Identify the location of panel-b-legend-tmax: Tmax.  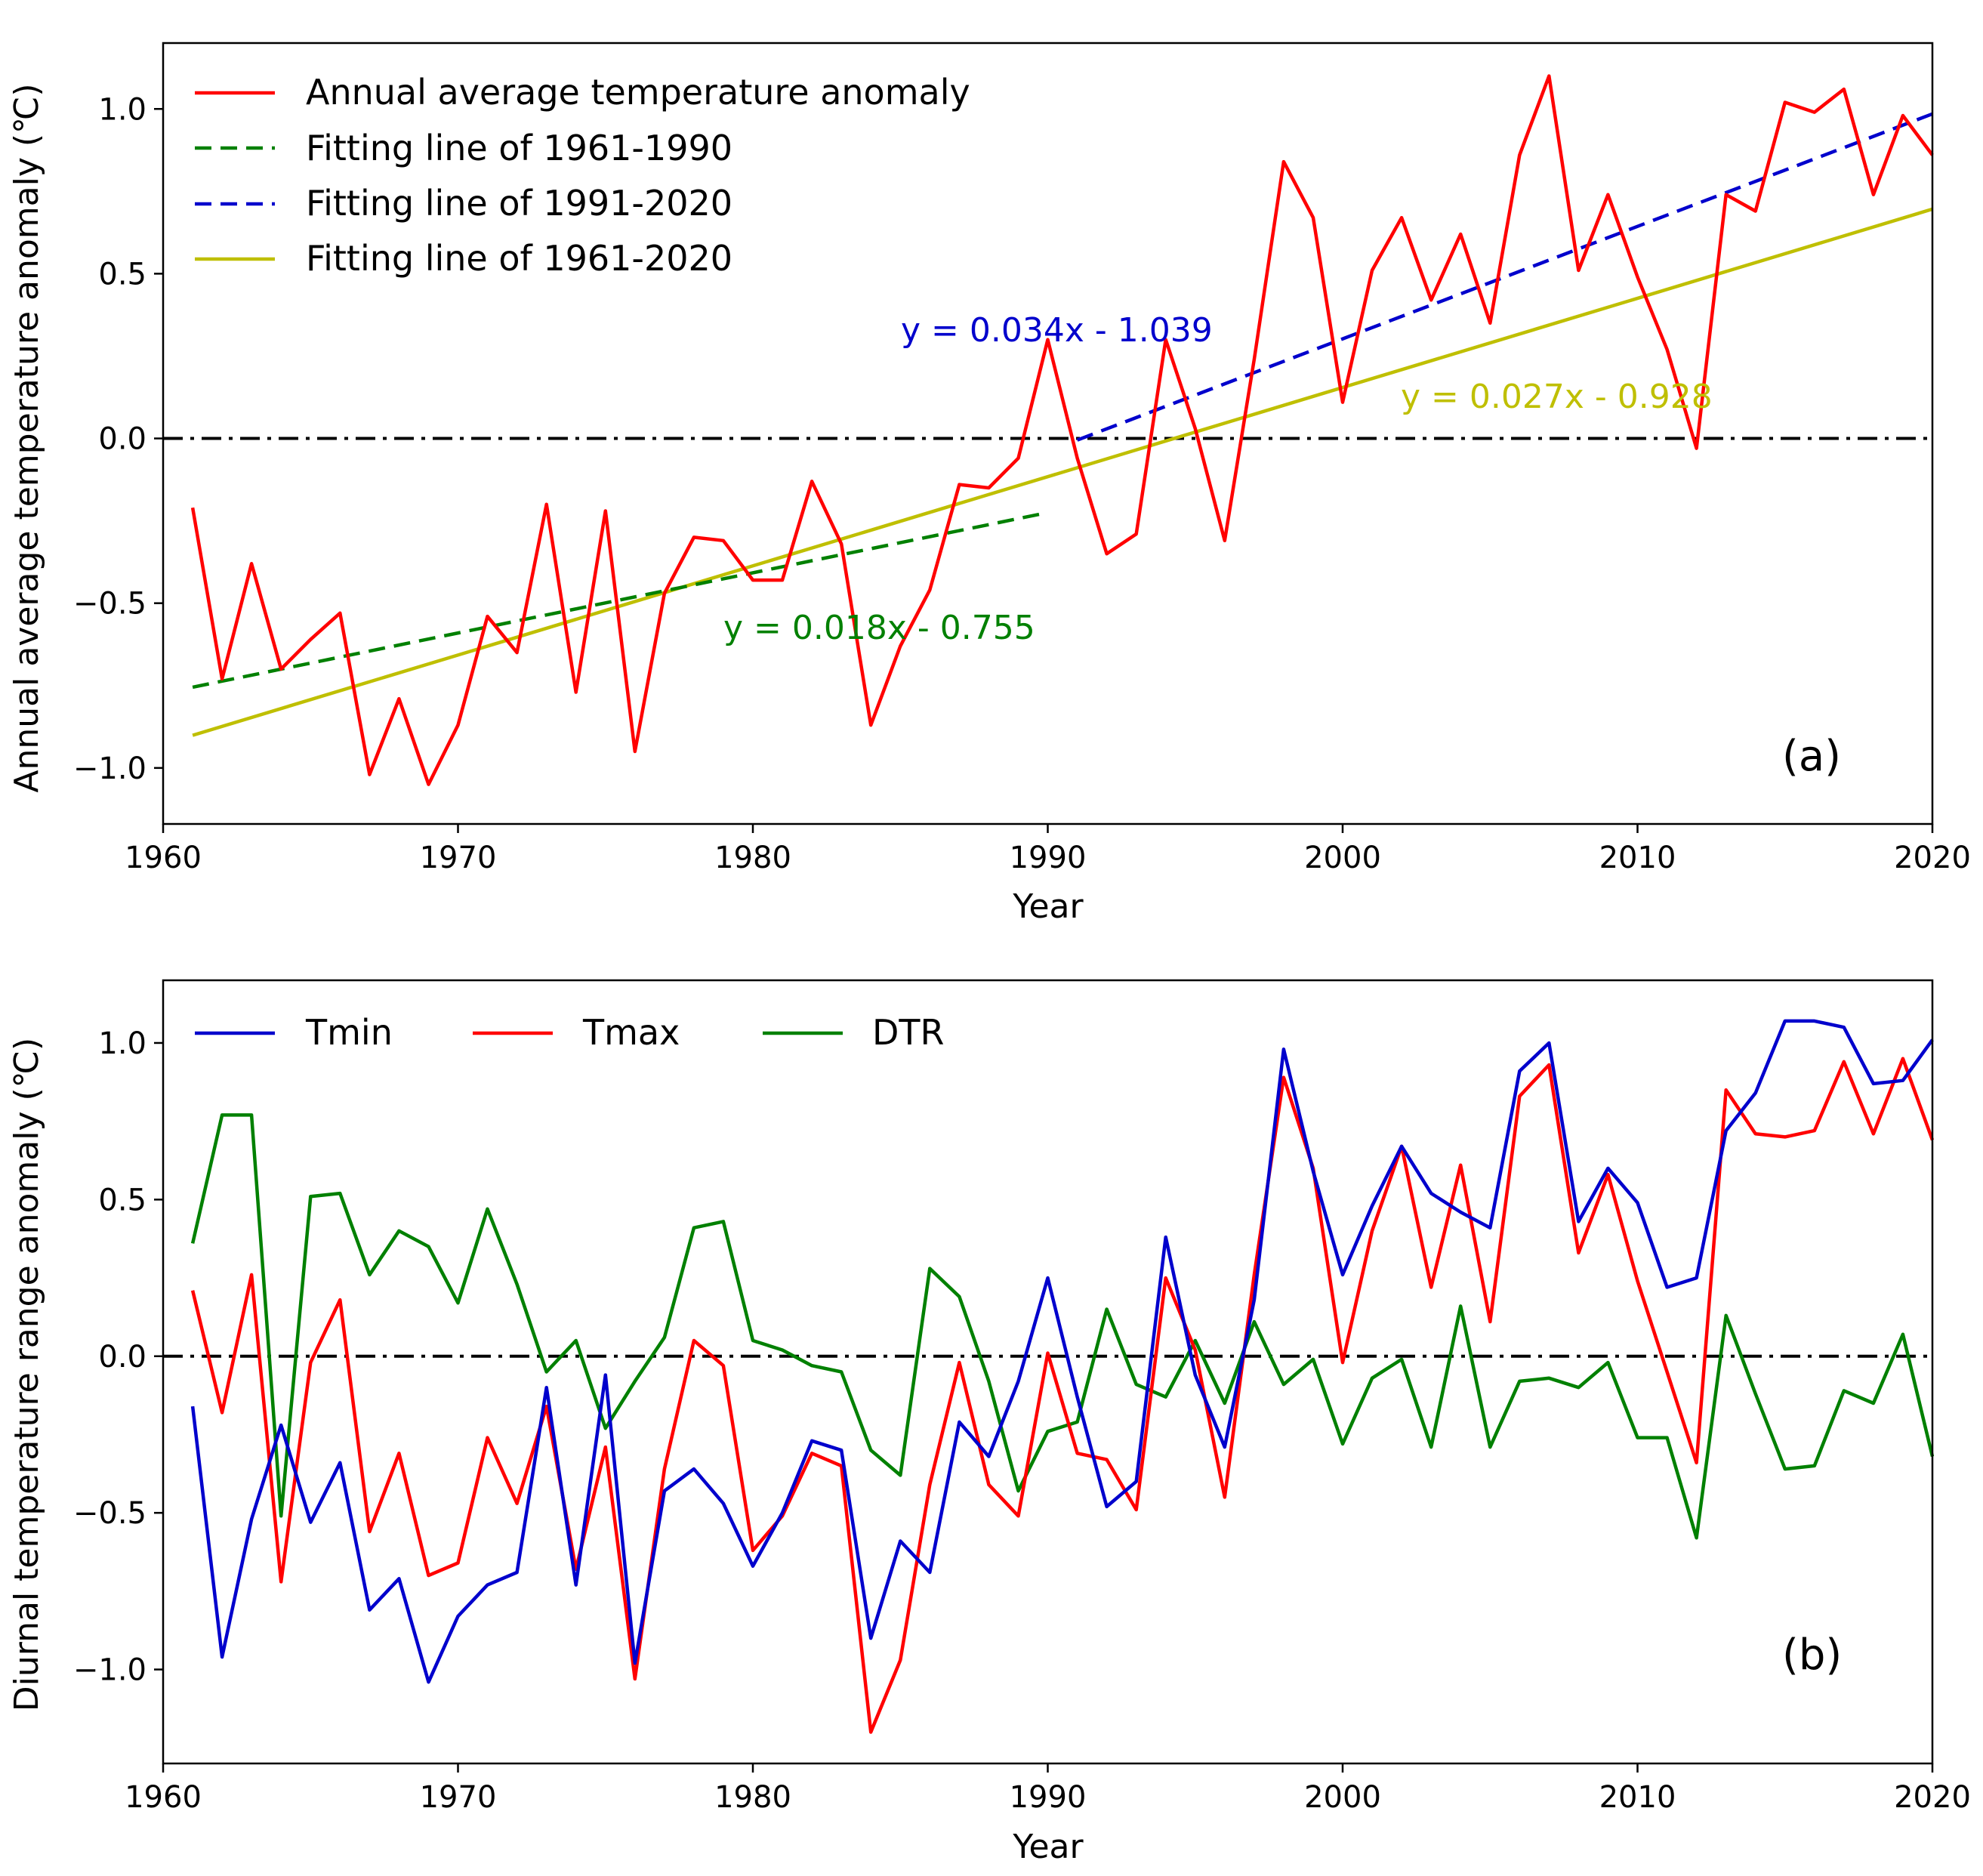
(631, 1032).